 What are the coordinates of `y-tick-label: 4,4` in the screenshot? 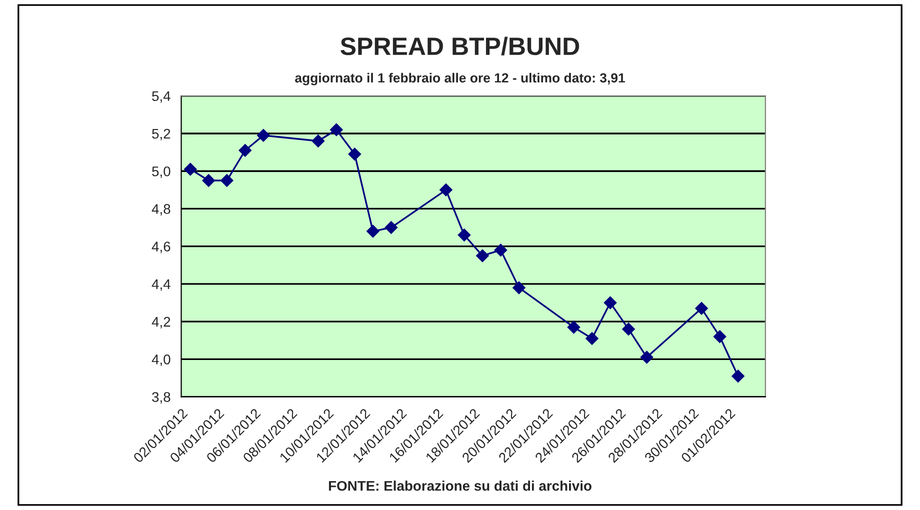 It's located at (161, 285).